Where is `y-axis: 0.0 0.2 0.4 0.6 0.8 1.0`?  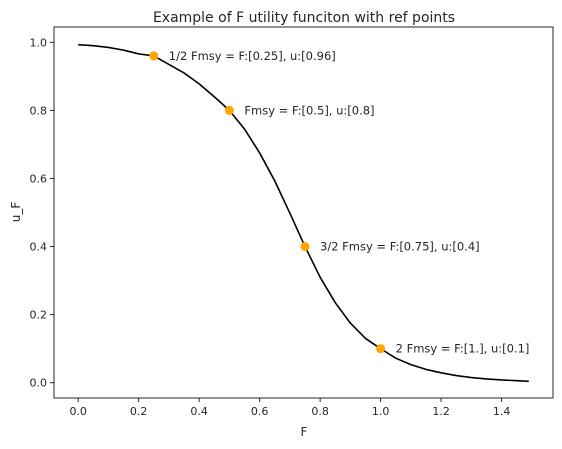 y-axis: 0.0 0.2 0.4 0.6 0.8 1.0 is located at coordinates (42, 213).